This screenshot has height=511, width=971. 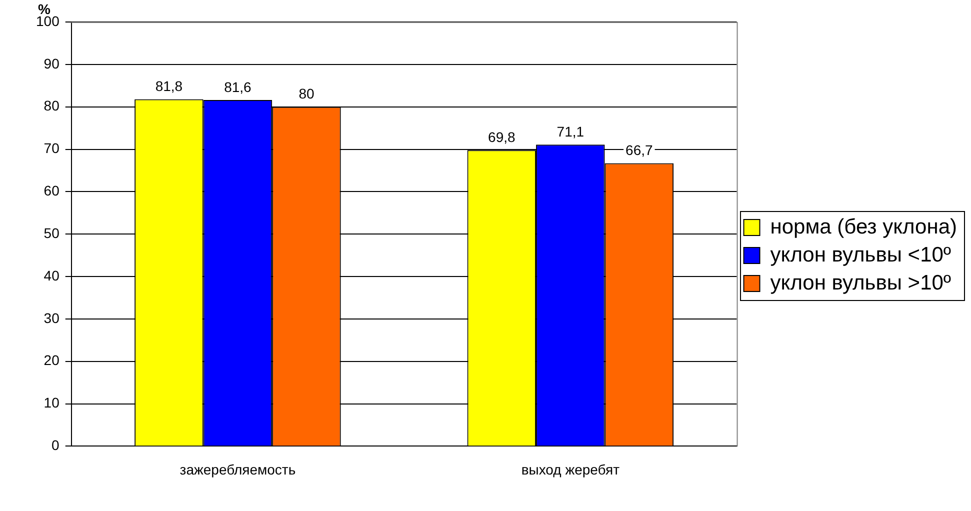 I want to click on y-tick-label: 10, so click(x=52, y=402).